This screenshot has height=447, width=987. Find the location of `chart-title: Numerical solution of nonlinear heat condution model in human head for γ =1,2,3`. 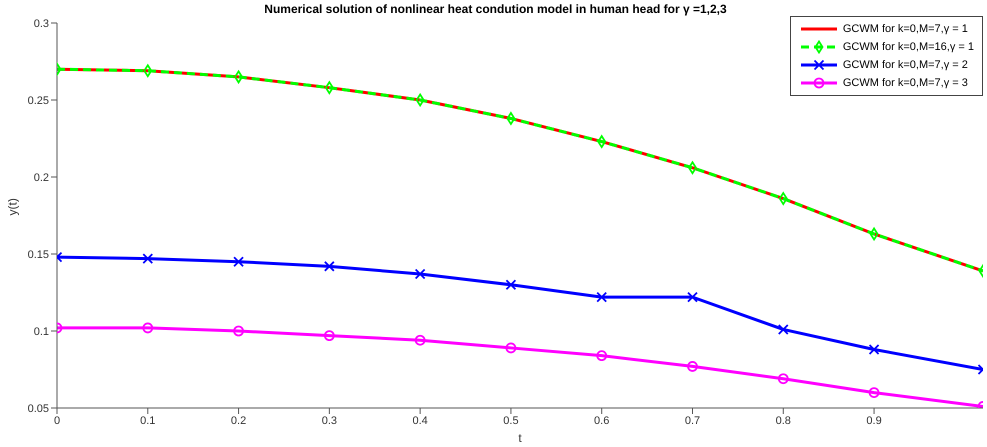

chart-title: Numerical solution of nonlinear heat condution model in human head for γ =1,2,3 is located at coordinates (495, 9).